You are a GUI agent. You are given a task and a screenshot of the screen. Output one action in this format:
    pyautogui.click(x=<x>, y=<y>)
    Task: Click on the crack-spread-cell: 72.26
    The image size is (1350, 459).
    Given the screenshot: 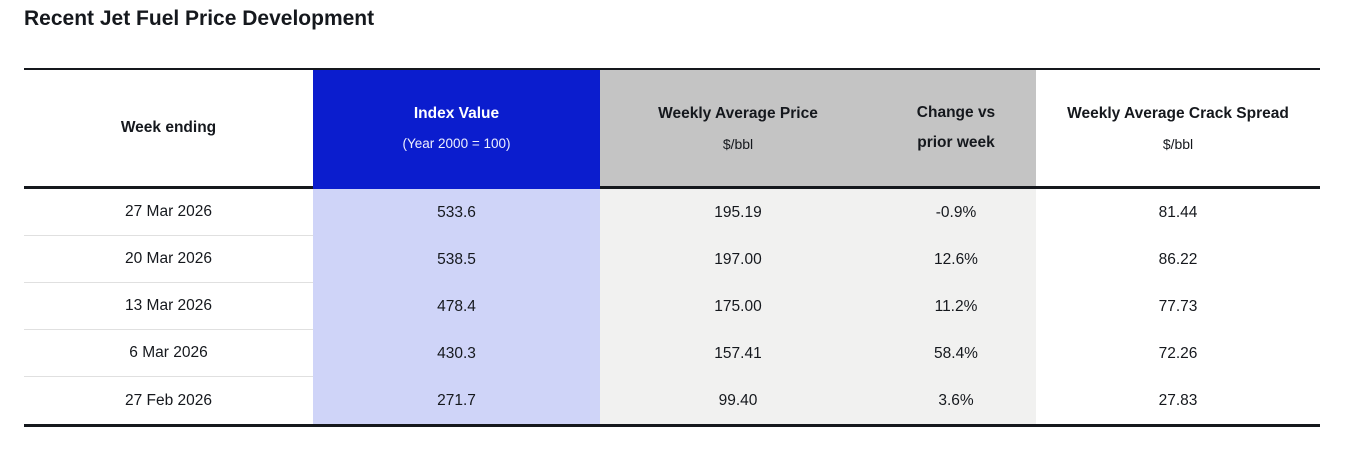 What is the action you would take?
    pyautogui.click(x=1178, y=353)
    